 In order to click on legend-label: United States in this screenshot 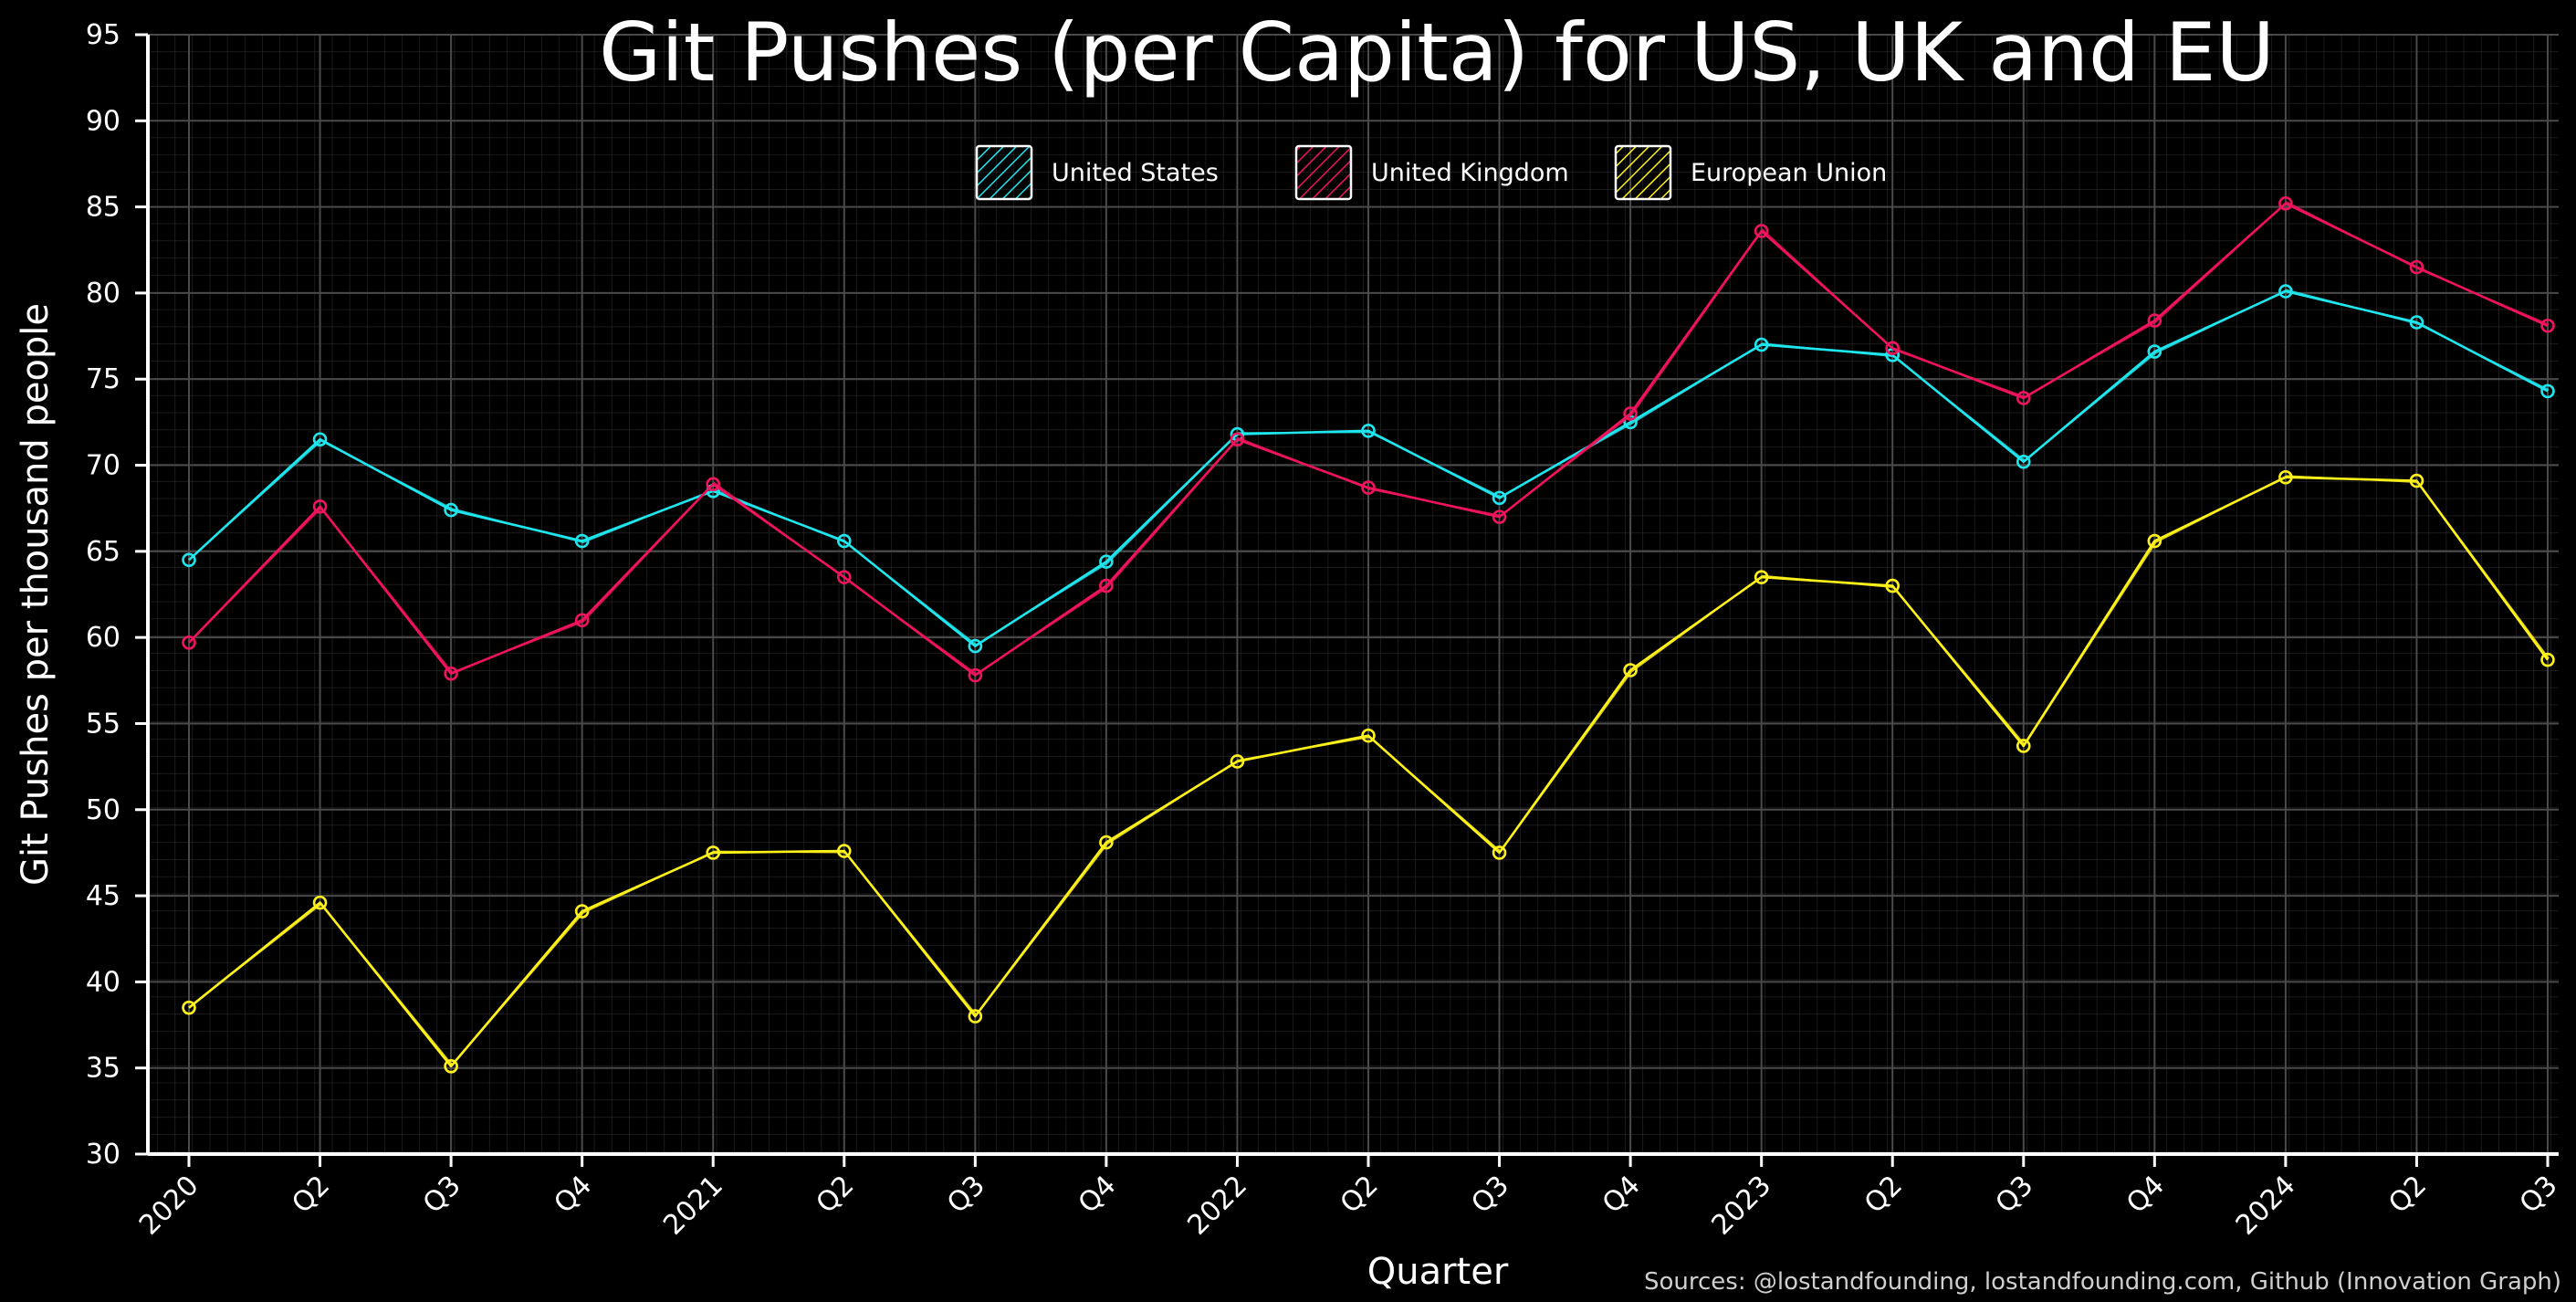, I will do `click(1136, 173)`.